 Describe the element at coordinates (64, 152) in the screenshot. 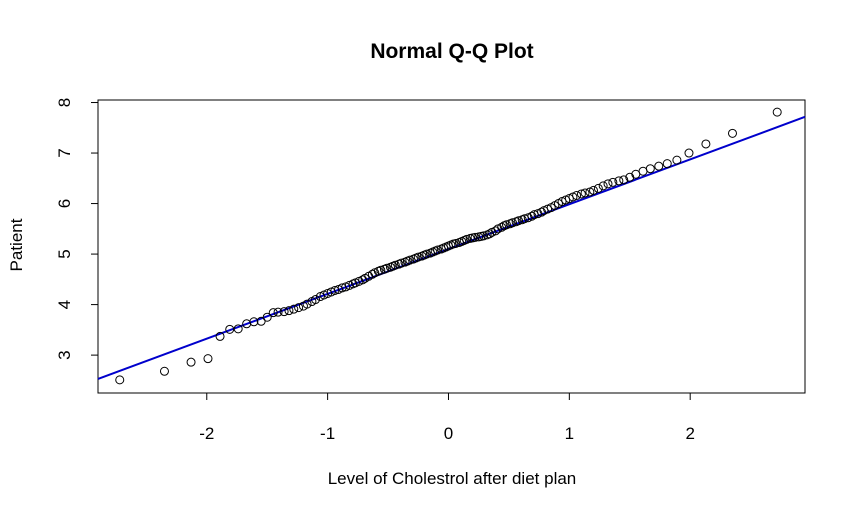

I see `y-tick-label: 7` at that location.